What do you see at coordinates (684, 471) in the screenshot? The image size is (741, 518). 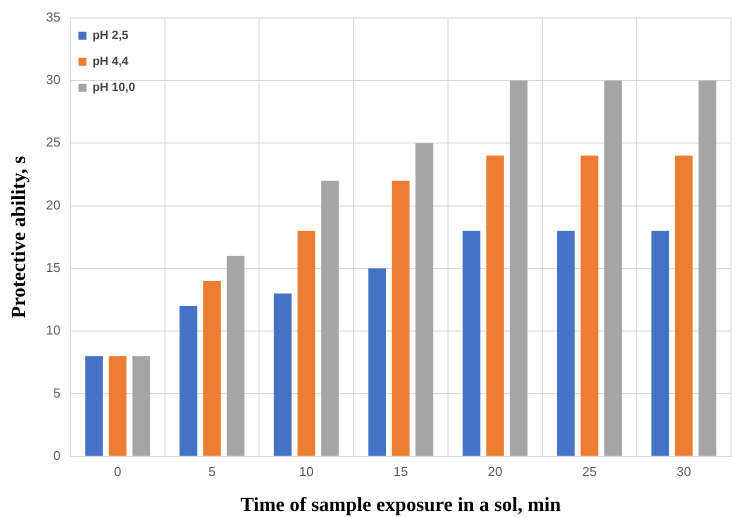 I see `x-tick-label: 30` at bounding box center [684, 471].